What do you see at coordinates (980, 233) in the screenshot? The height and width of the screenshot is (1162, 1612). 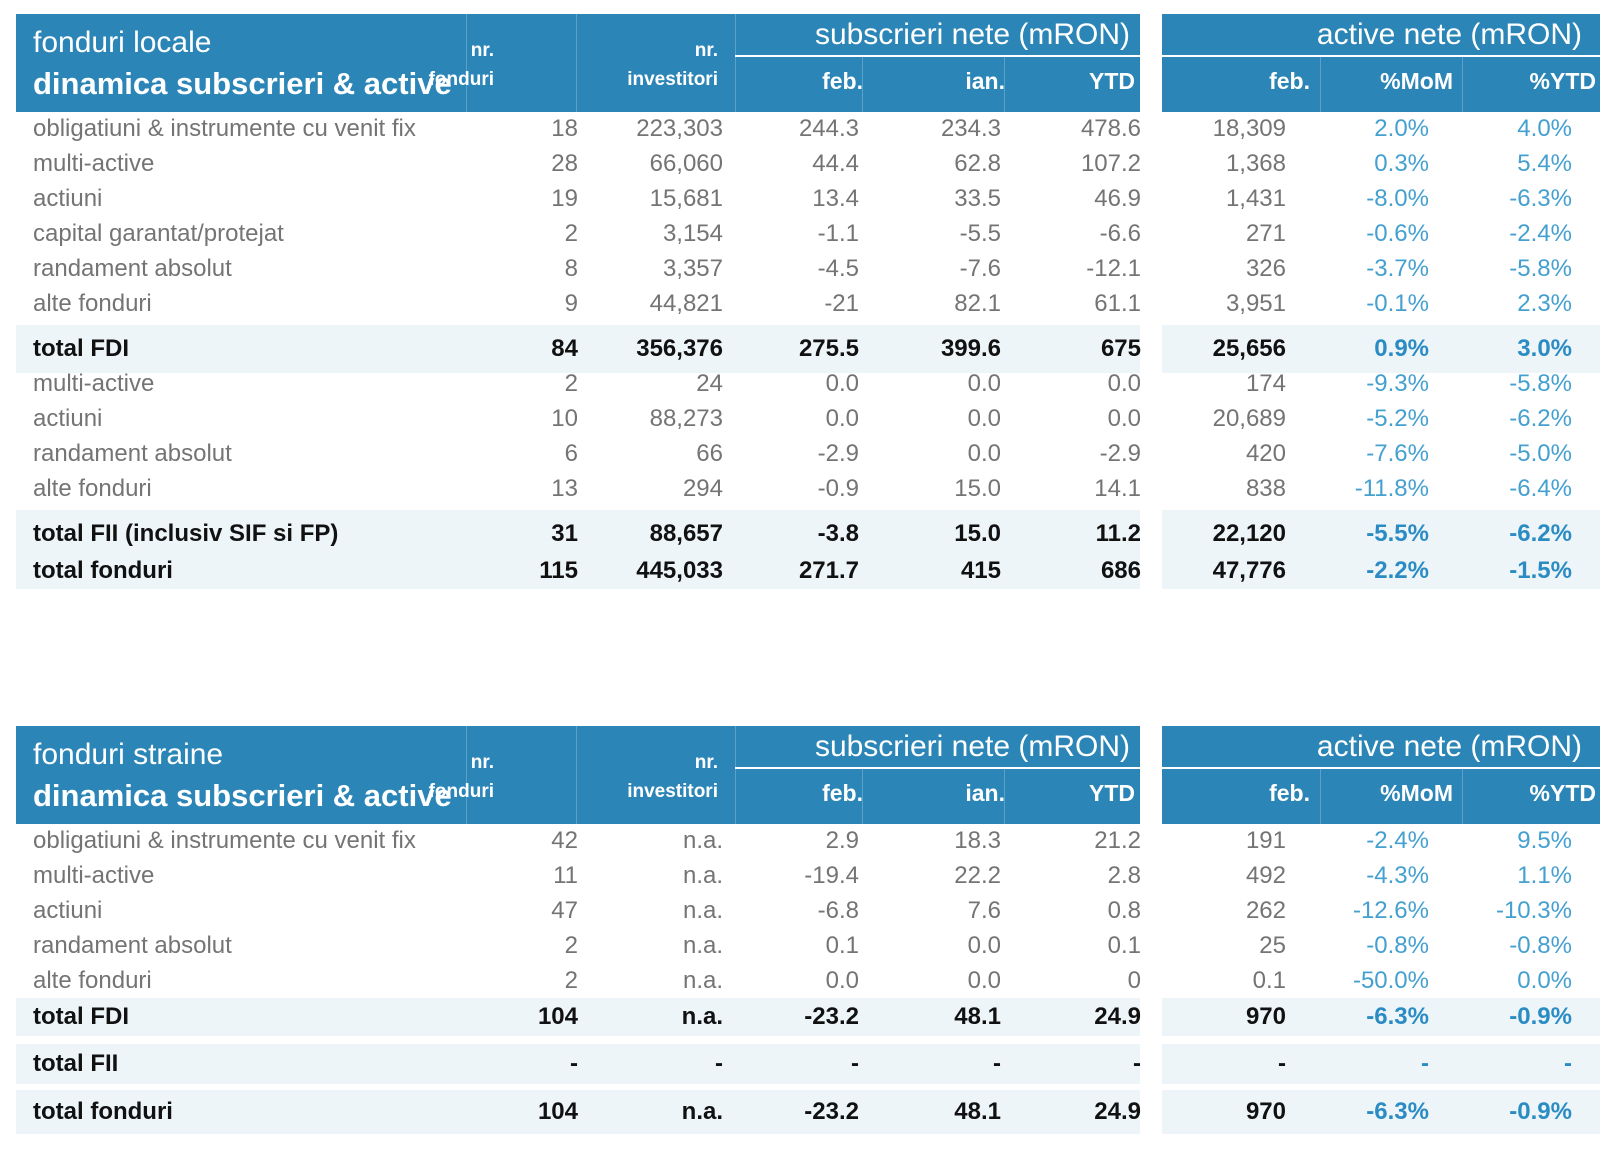 I see `cell-subscrieri-ian: -5.5` at bounding box center [980, 233].